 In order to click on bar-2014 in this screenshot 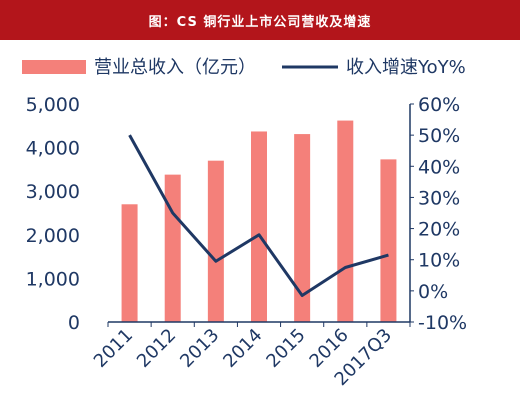, I will do `click(259, 226)`.